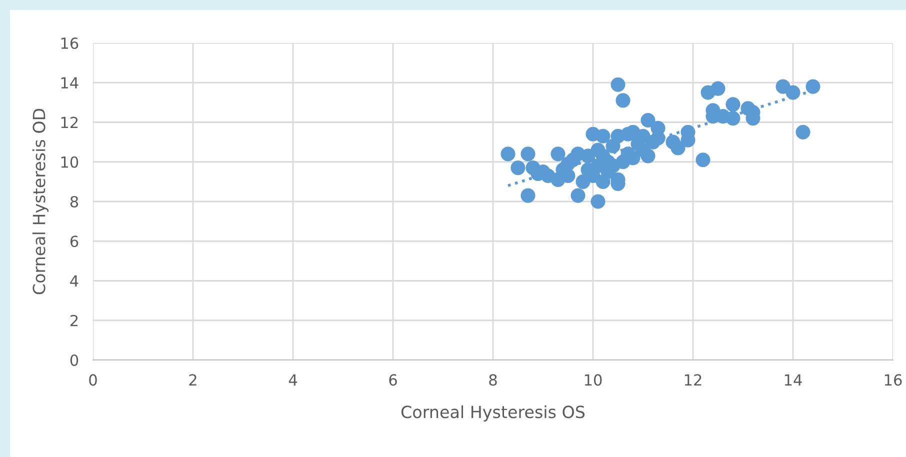 The height and width of the screenshot is (457, 906). What do you see at coordinates (593, 380) in the screenshot?
I see `x-tick-label: 10` at bounding box center [593, 380].